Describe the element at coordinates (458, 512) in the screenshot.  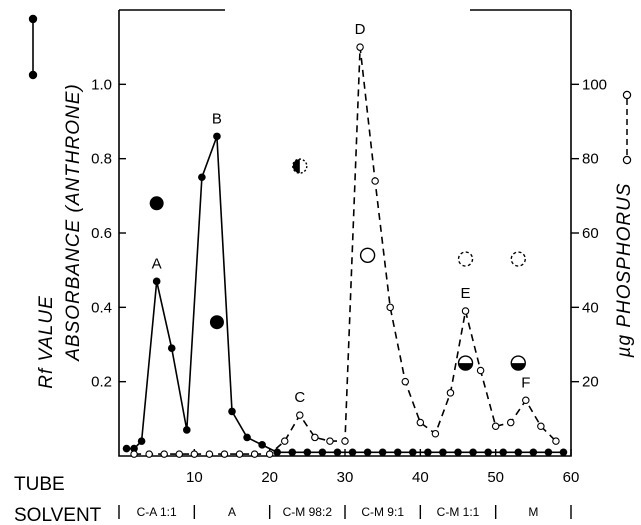
I see `solvent-segment-label: C-M 1:1` at that location.